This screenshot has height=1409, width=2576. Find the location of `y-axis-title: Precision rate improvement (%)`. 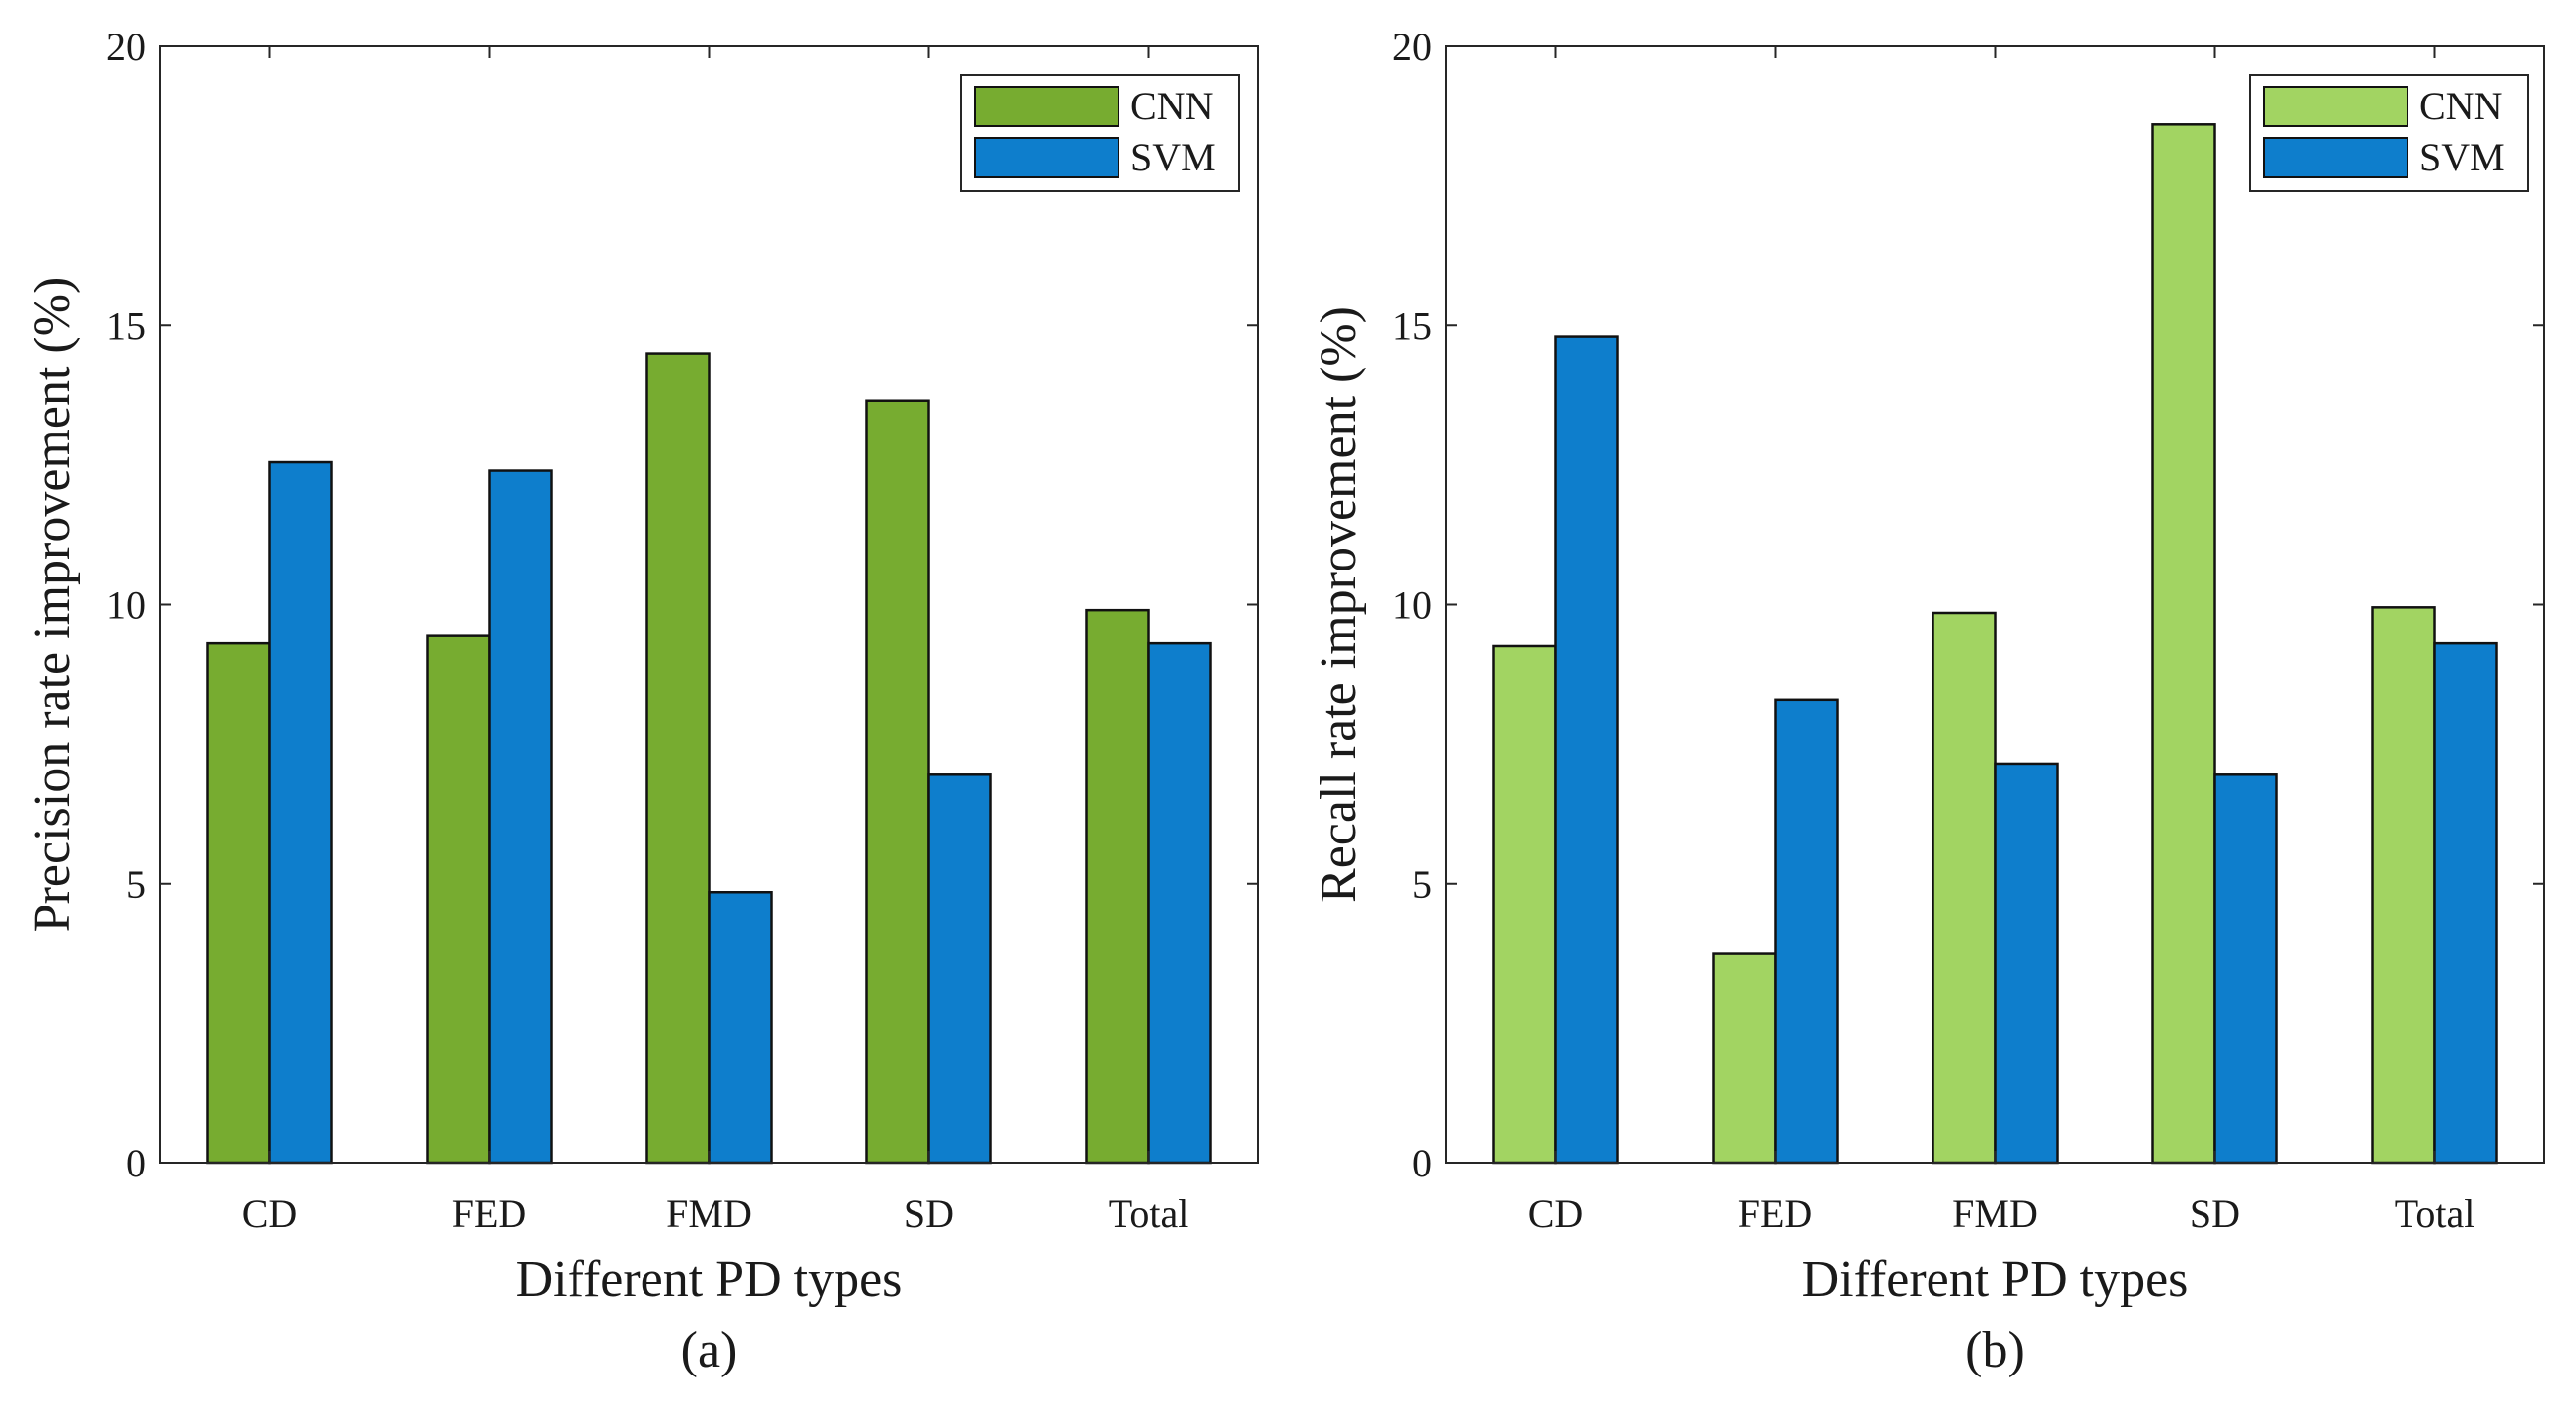

y-axis-title: Precision rate improvement (%) is located at coordinates (53, 605).